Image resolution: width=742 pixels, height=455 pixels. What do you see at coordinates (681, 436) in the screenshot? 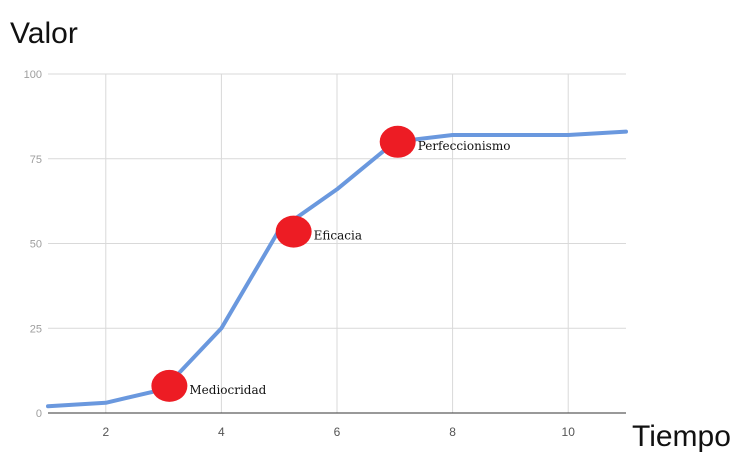
I see `x-axis-title: Tiempo` at bounding box center [681, 436].